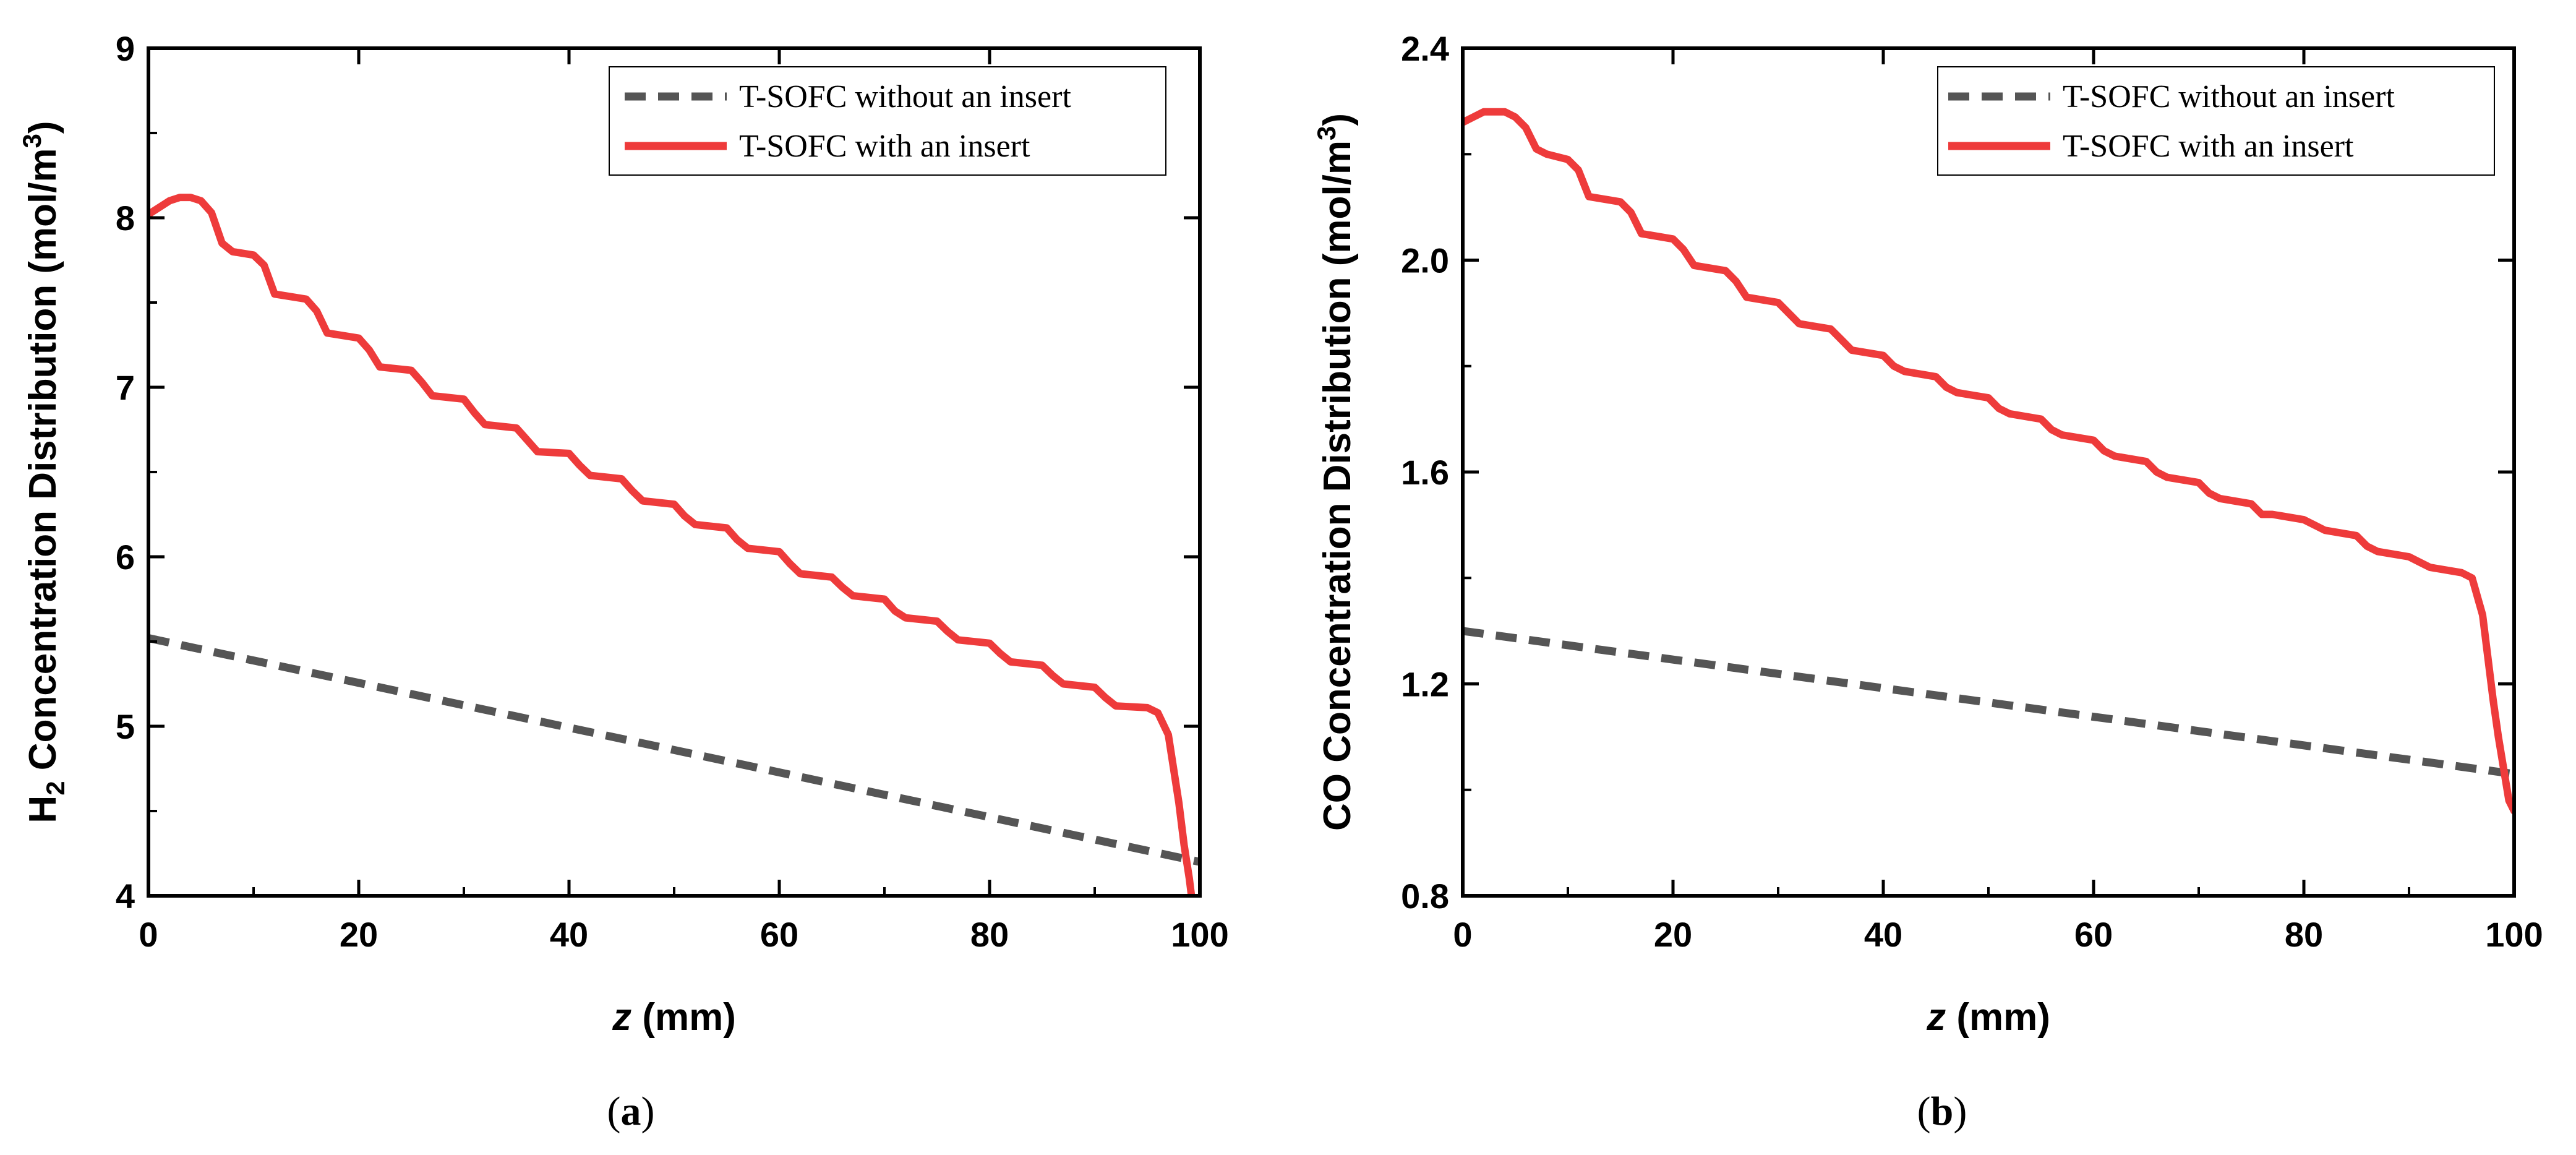 The height and width of the screenshot is (1155, 2576). What do you see at coordinates (683, 1017) in the screenshot?
I see `panel-a-xlabel-rest: (mm)` at bounding box center [683, 1017].